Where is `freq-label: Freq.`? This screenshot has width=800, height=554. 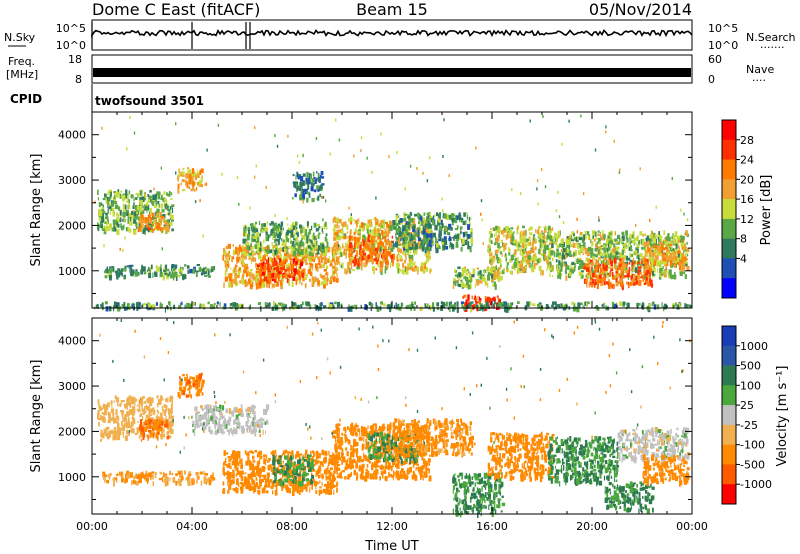 freq-label: Freq. is located at coordinates (21, 61).